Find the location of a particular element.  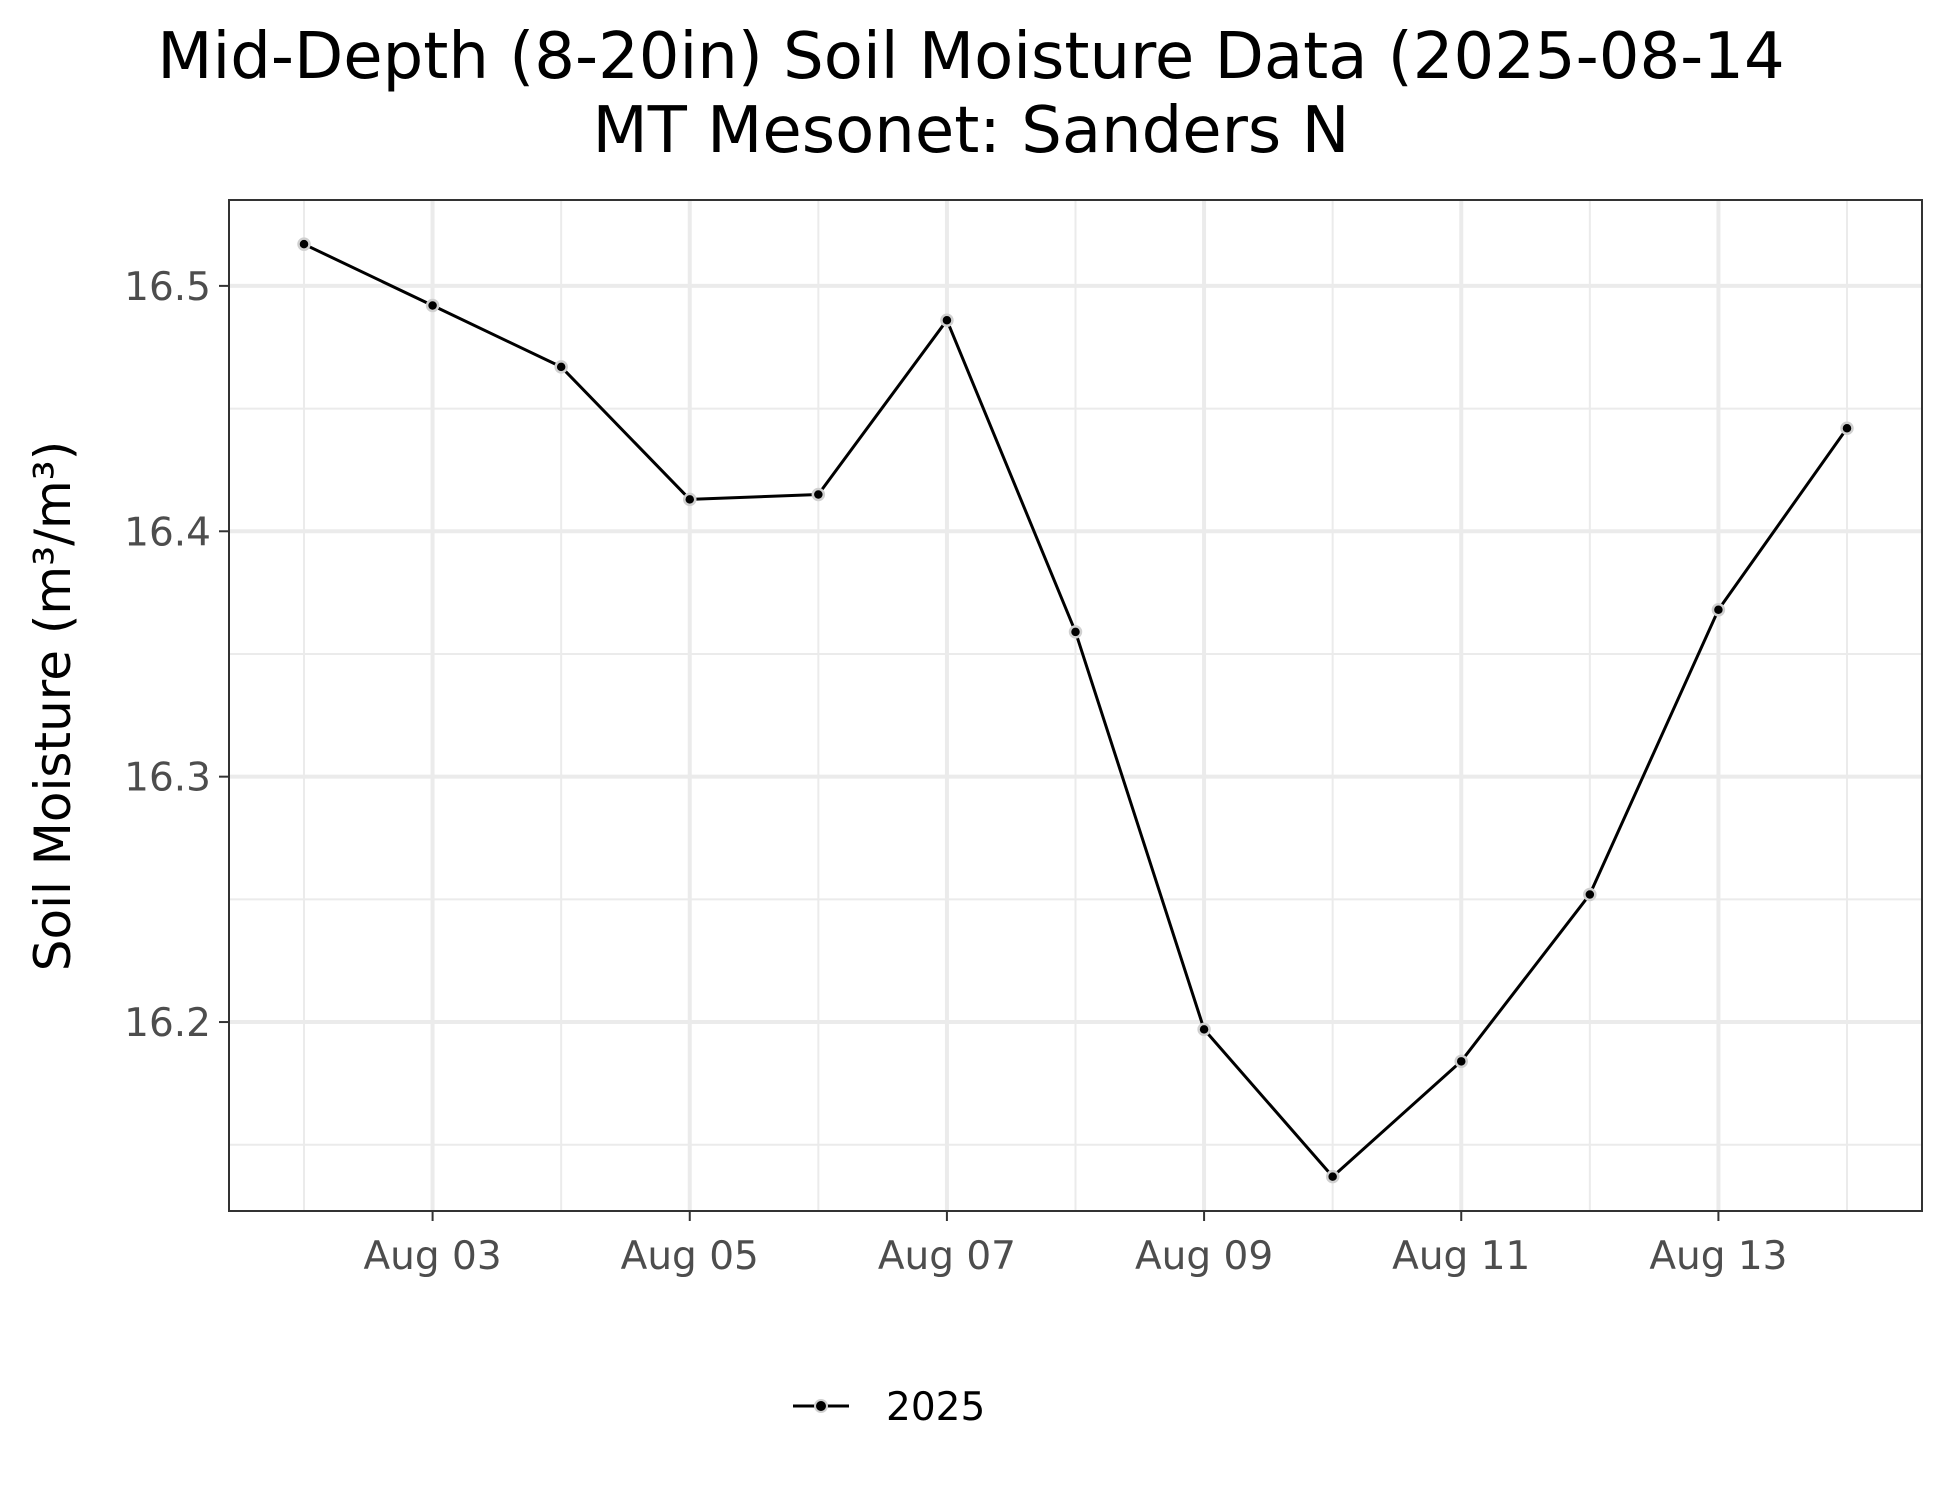

legend: 2025 is located at coordinates (889, 1407).